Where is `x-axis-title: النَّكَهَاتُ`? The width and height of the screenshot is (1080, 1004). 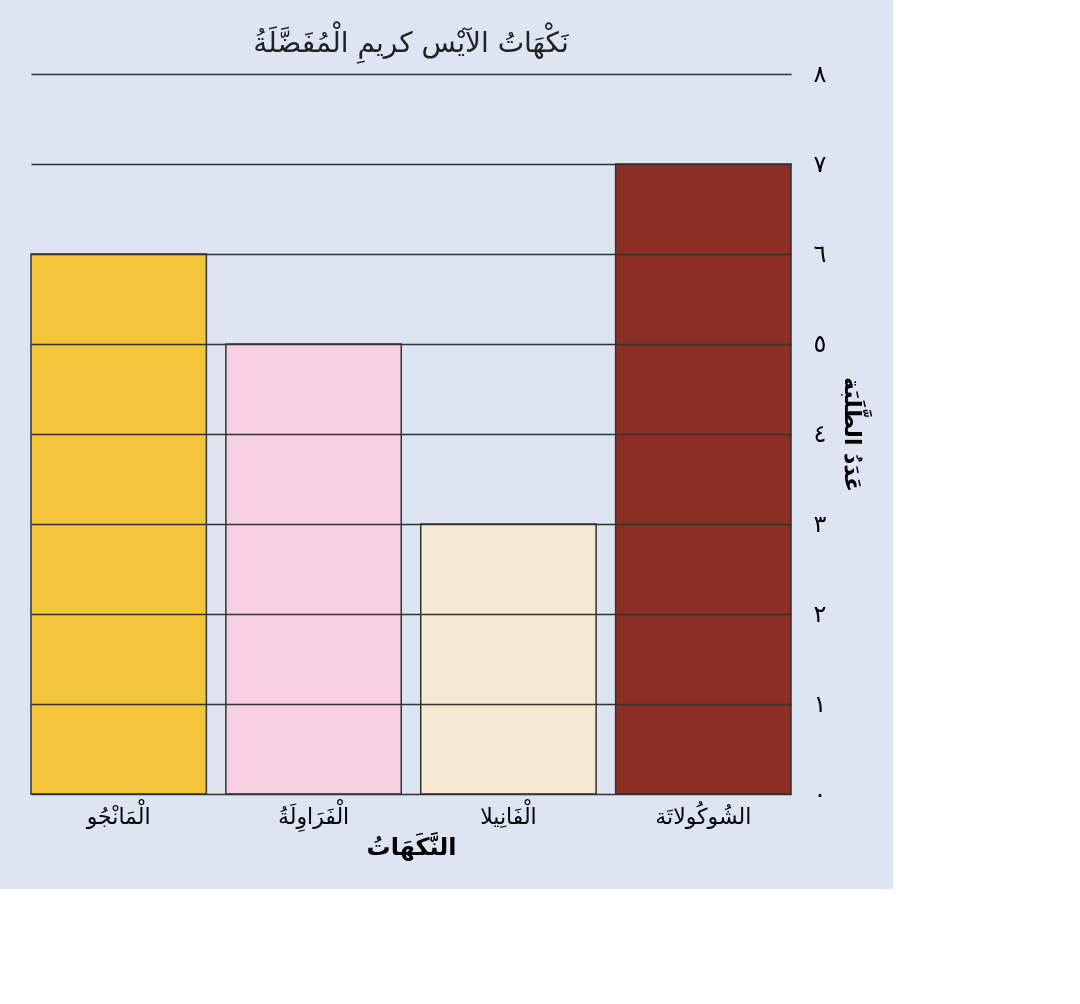 x-axis-title: النَّكَهَاتُ is located at coordinates (411, 845).